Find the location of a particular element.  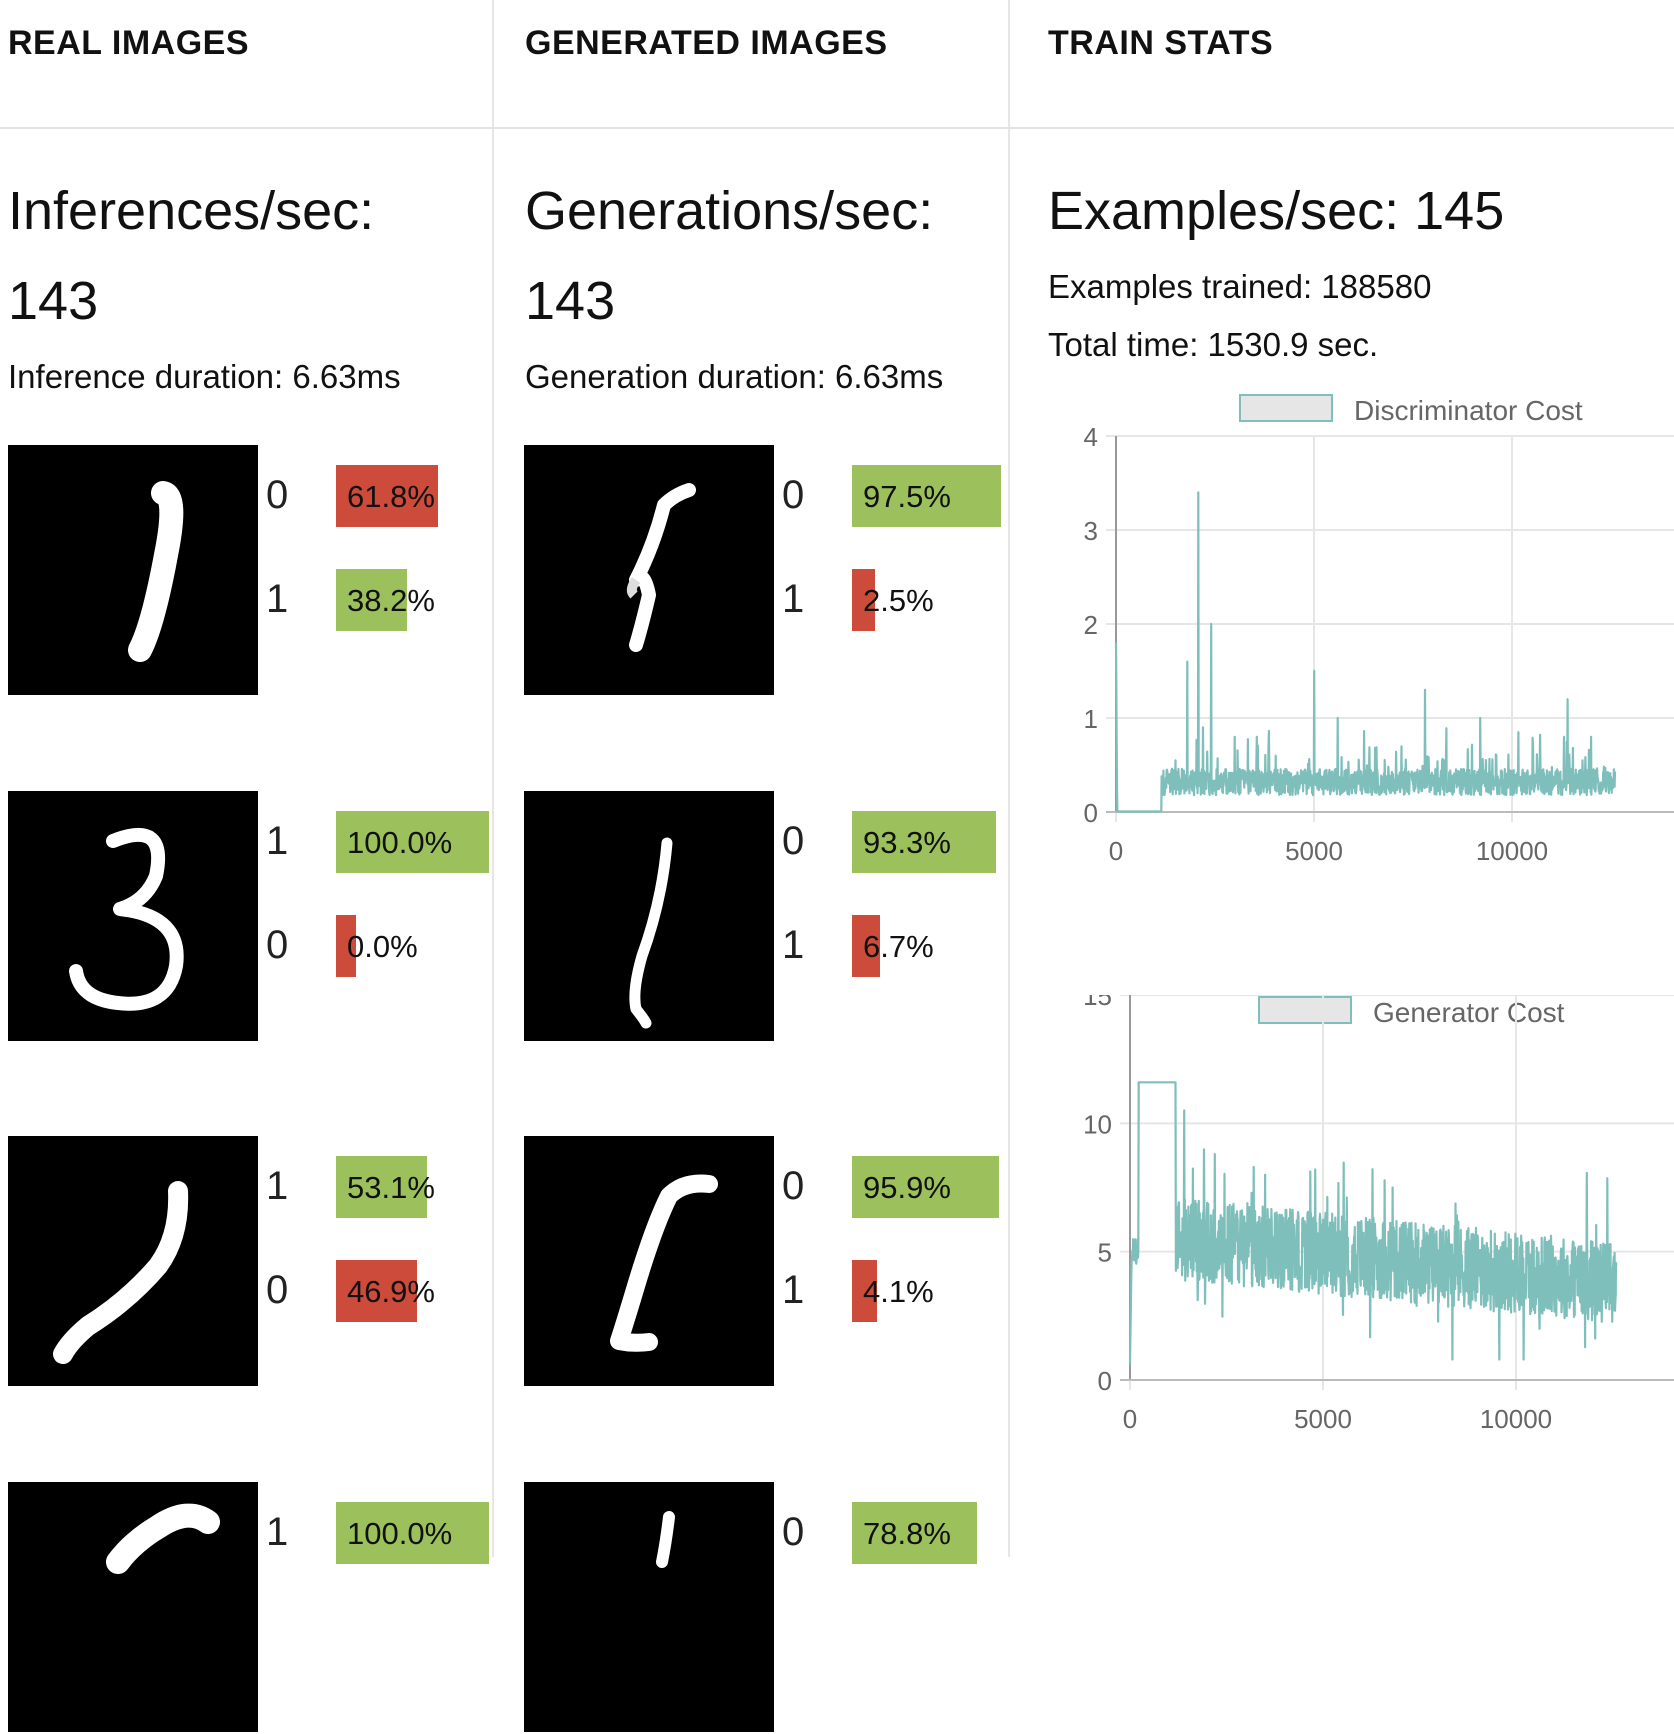

real-sample: 1 53.1% 0 46.9% is located at coordinates (248, 1262).